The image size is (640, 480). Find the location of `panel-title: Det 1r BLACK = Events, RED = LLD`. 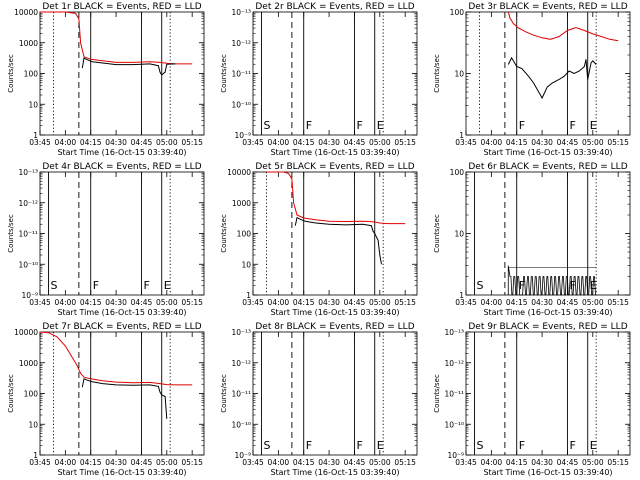

panel-title: Det 1r BLACK = Events, RED = LLD is located at coordinates (121, 7).